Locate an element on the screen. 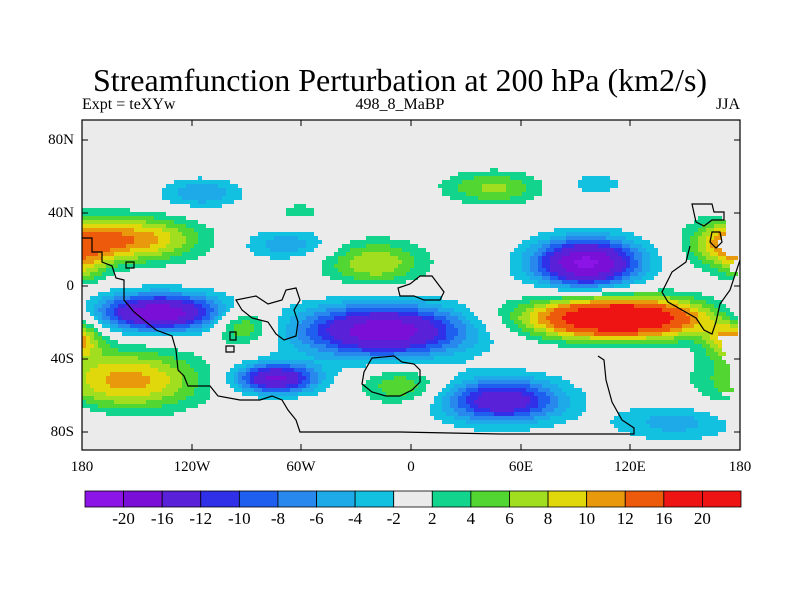  x-tick-label: 60W is located at coordinates (301, 467).